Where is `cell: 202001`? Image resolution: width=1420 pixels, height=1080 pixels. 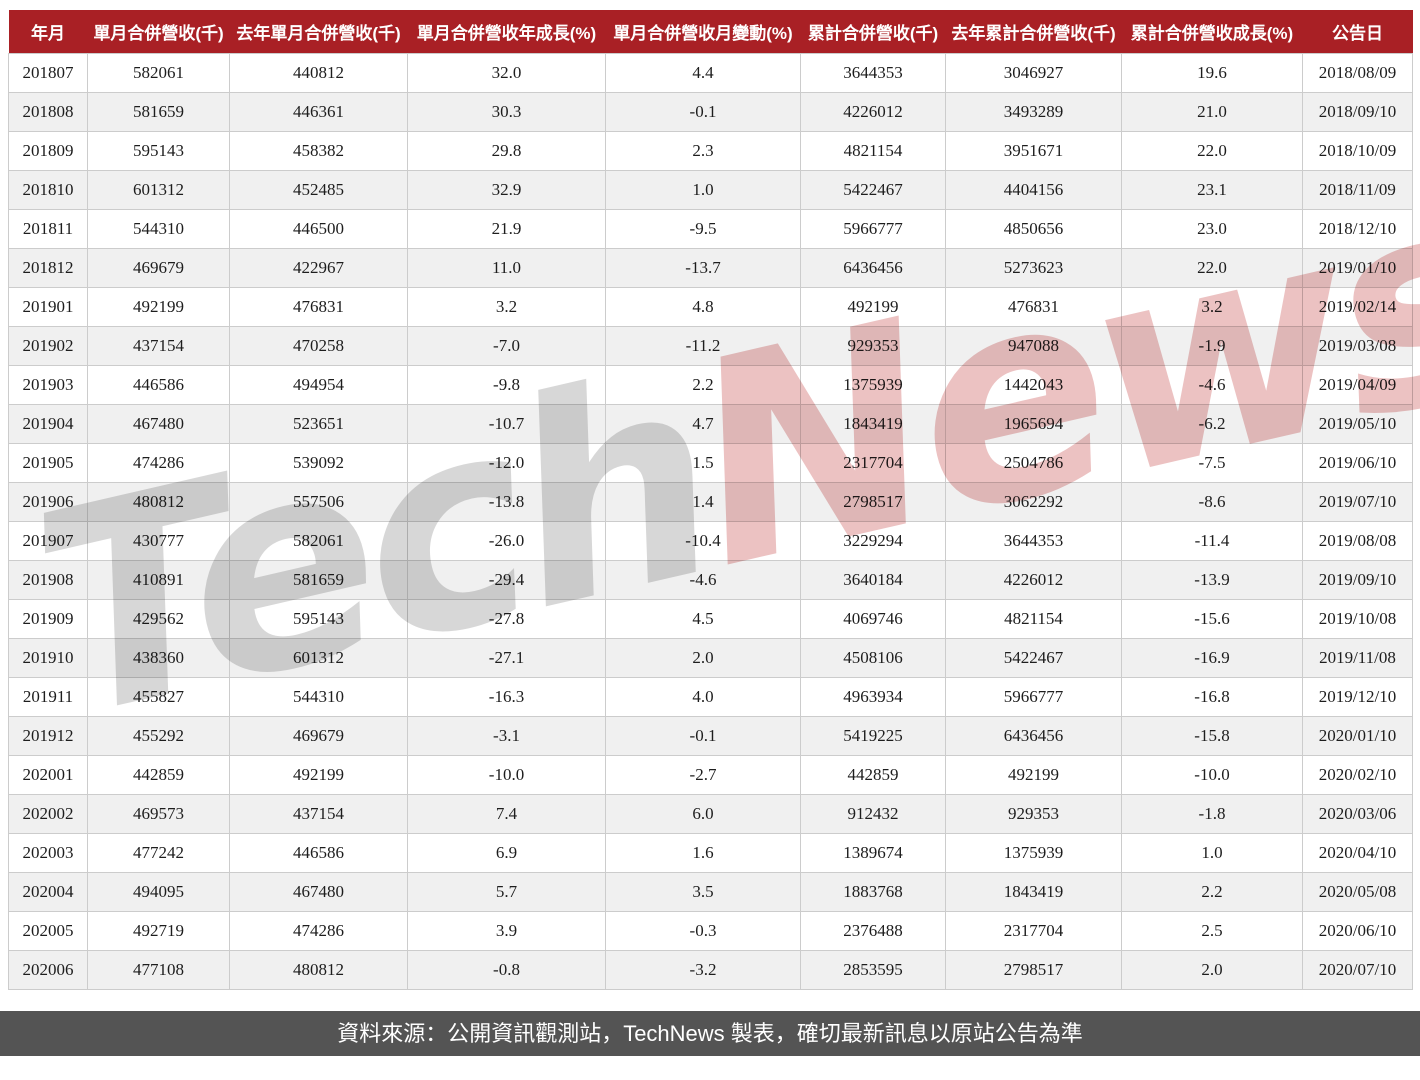 cell: 202001 is located at coordinates (48, 775).